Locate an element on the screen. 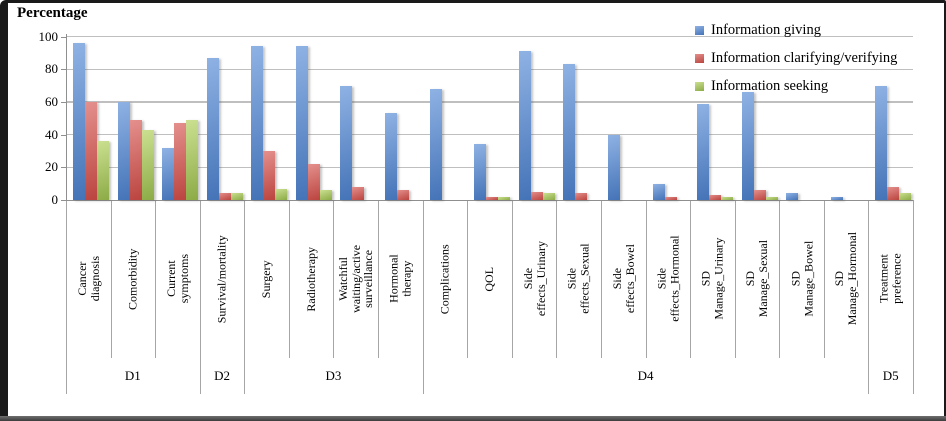 Image resolution: width=946 pixels, height=421 pixels. category-label: Side effects_Sexual is located at coordinates (578, 279).